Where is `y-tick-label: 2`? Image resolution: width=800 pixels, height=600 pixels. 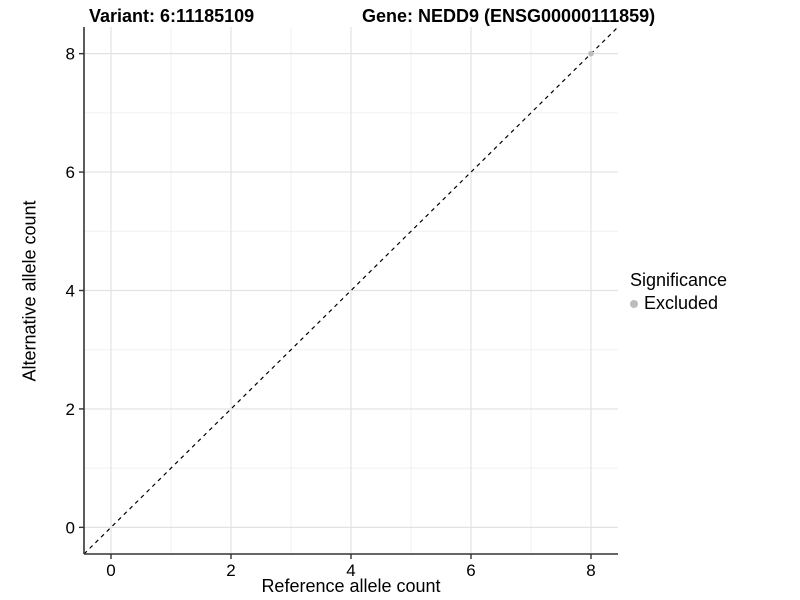 y-tick-label: 2 is located at coordinates (70, 409).